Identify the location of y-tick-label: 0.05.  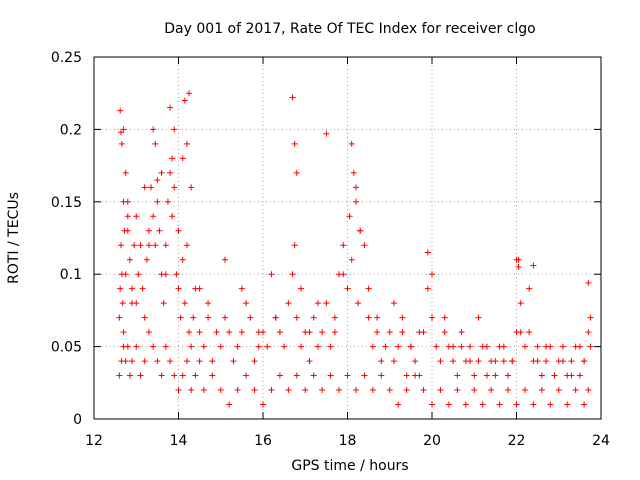
(66, 348).